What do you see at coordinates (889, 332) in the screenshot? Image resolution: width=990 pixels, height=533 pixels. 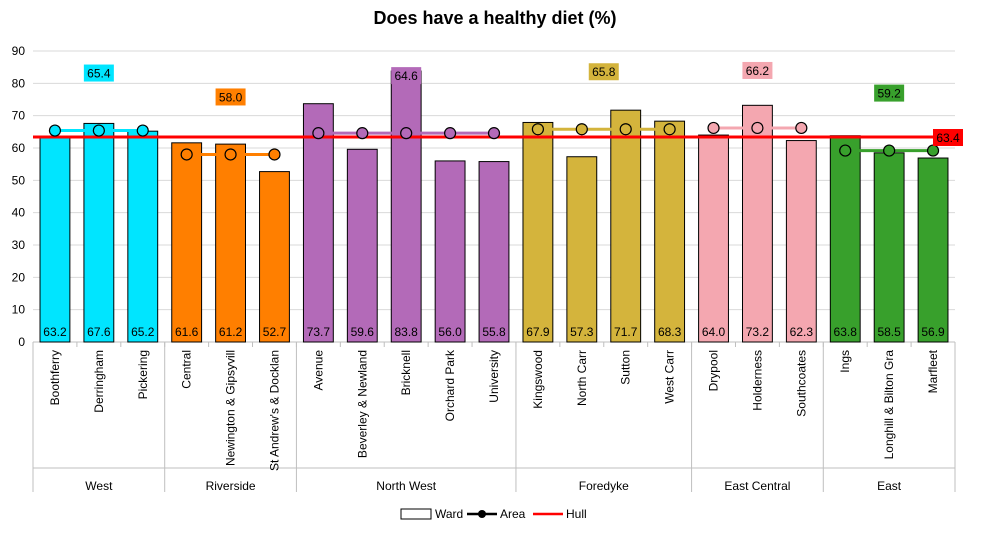 I see `bar-value-label: 58.5` at bounding box center [889, 332].